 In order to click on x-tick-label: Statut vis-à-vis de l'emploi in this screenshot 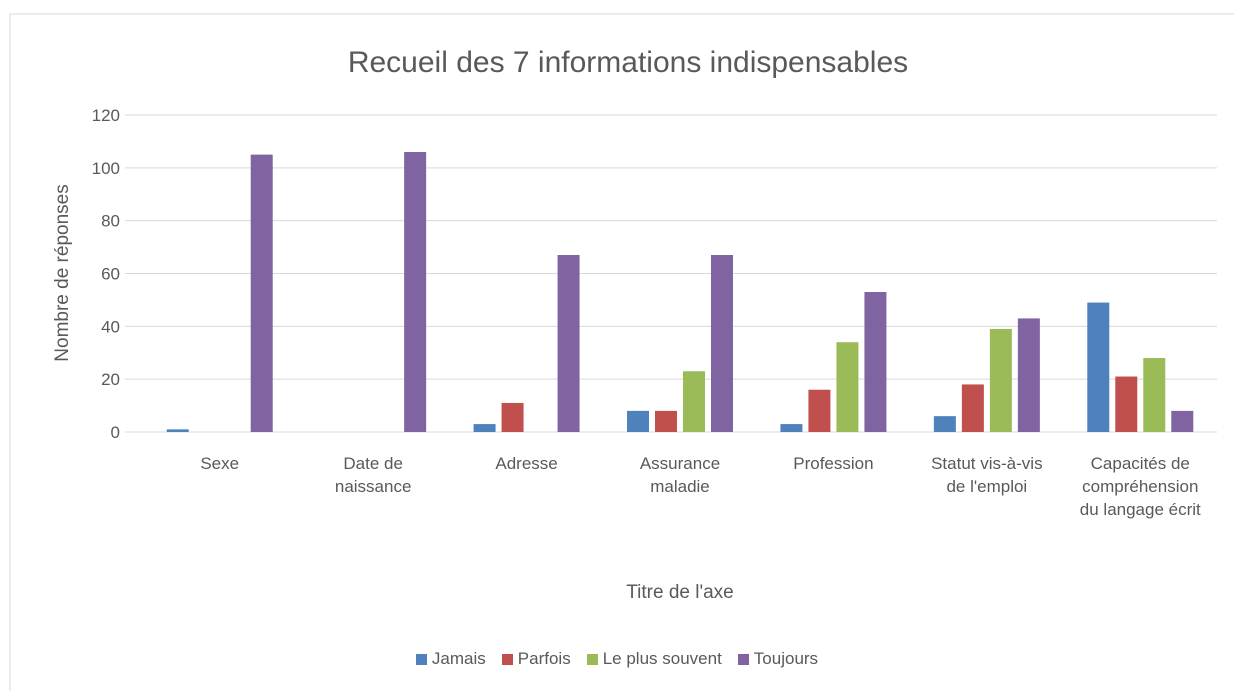, I will do `click(987, 475)`.